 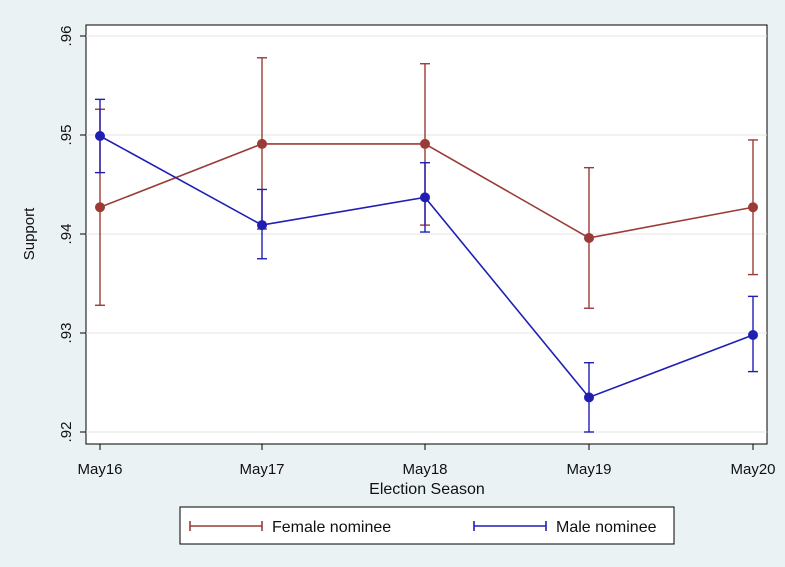 What do you see at coordinates (427, 489) in the screenshot?
I see `x-axis-label: Election Season` at bounding box center [427, 489].